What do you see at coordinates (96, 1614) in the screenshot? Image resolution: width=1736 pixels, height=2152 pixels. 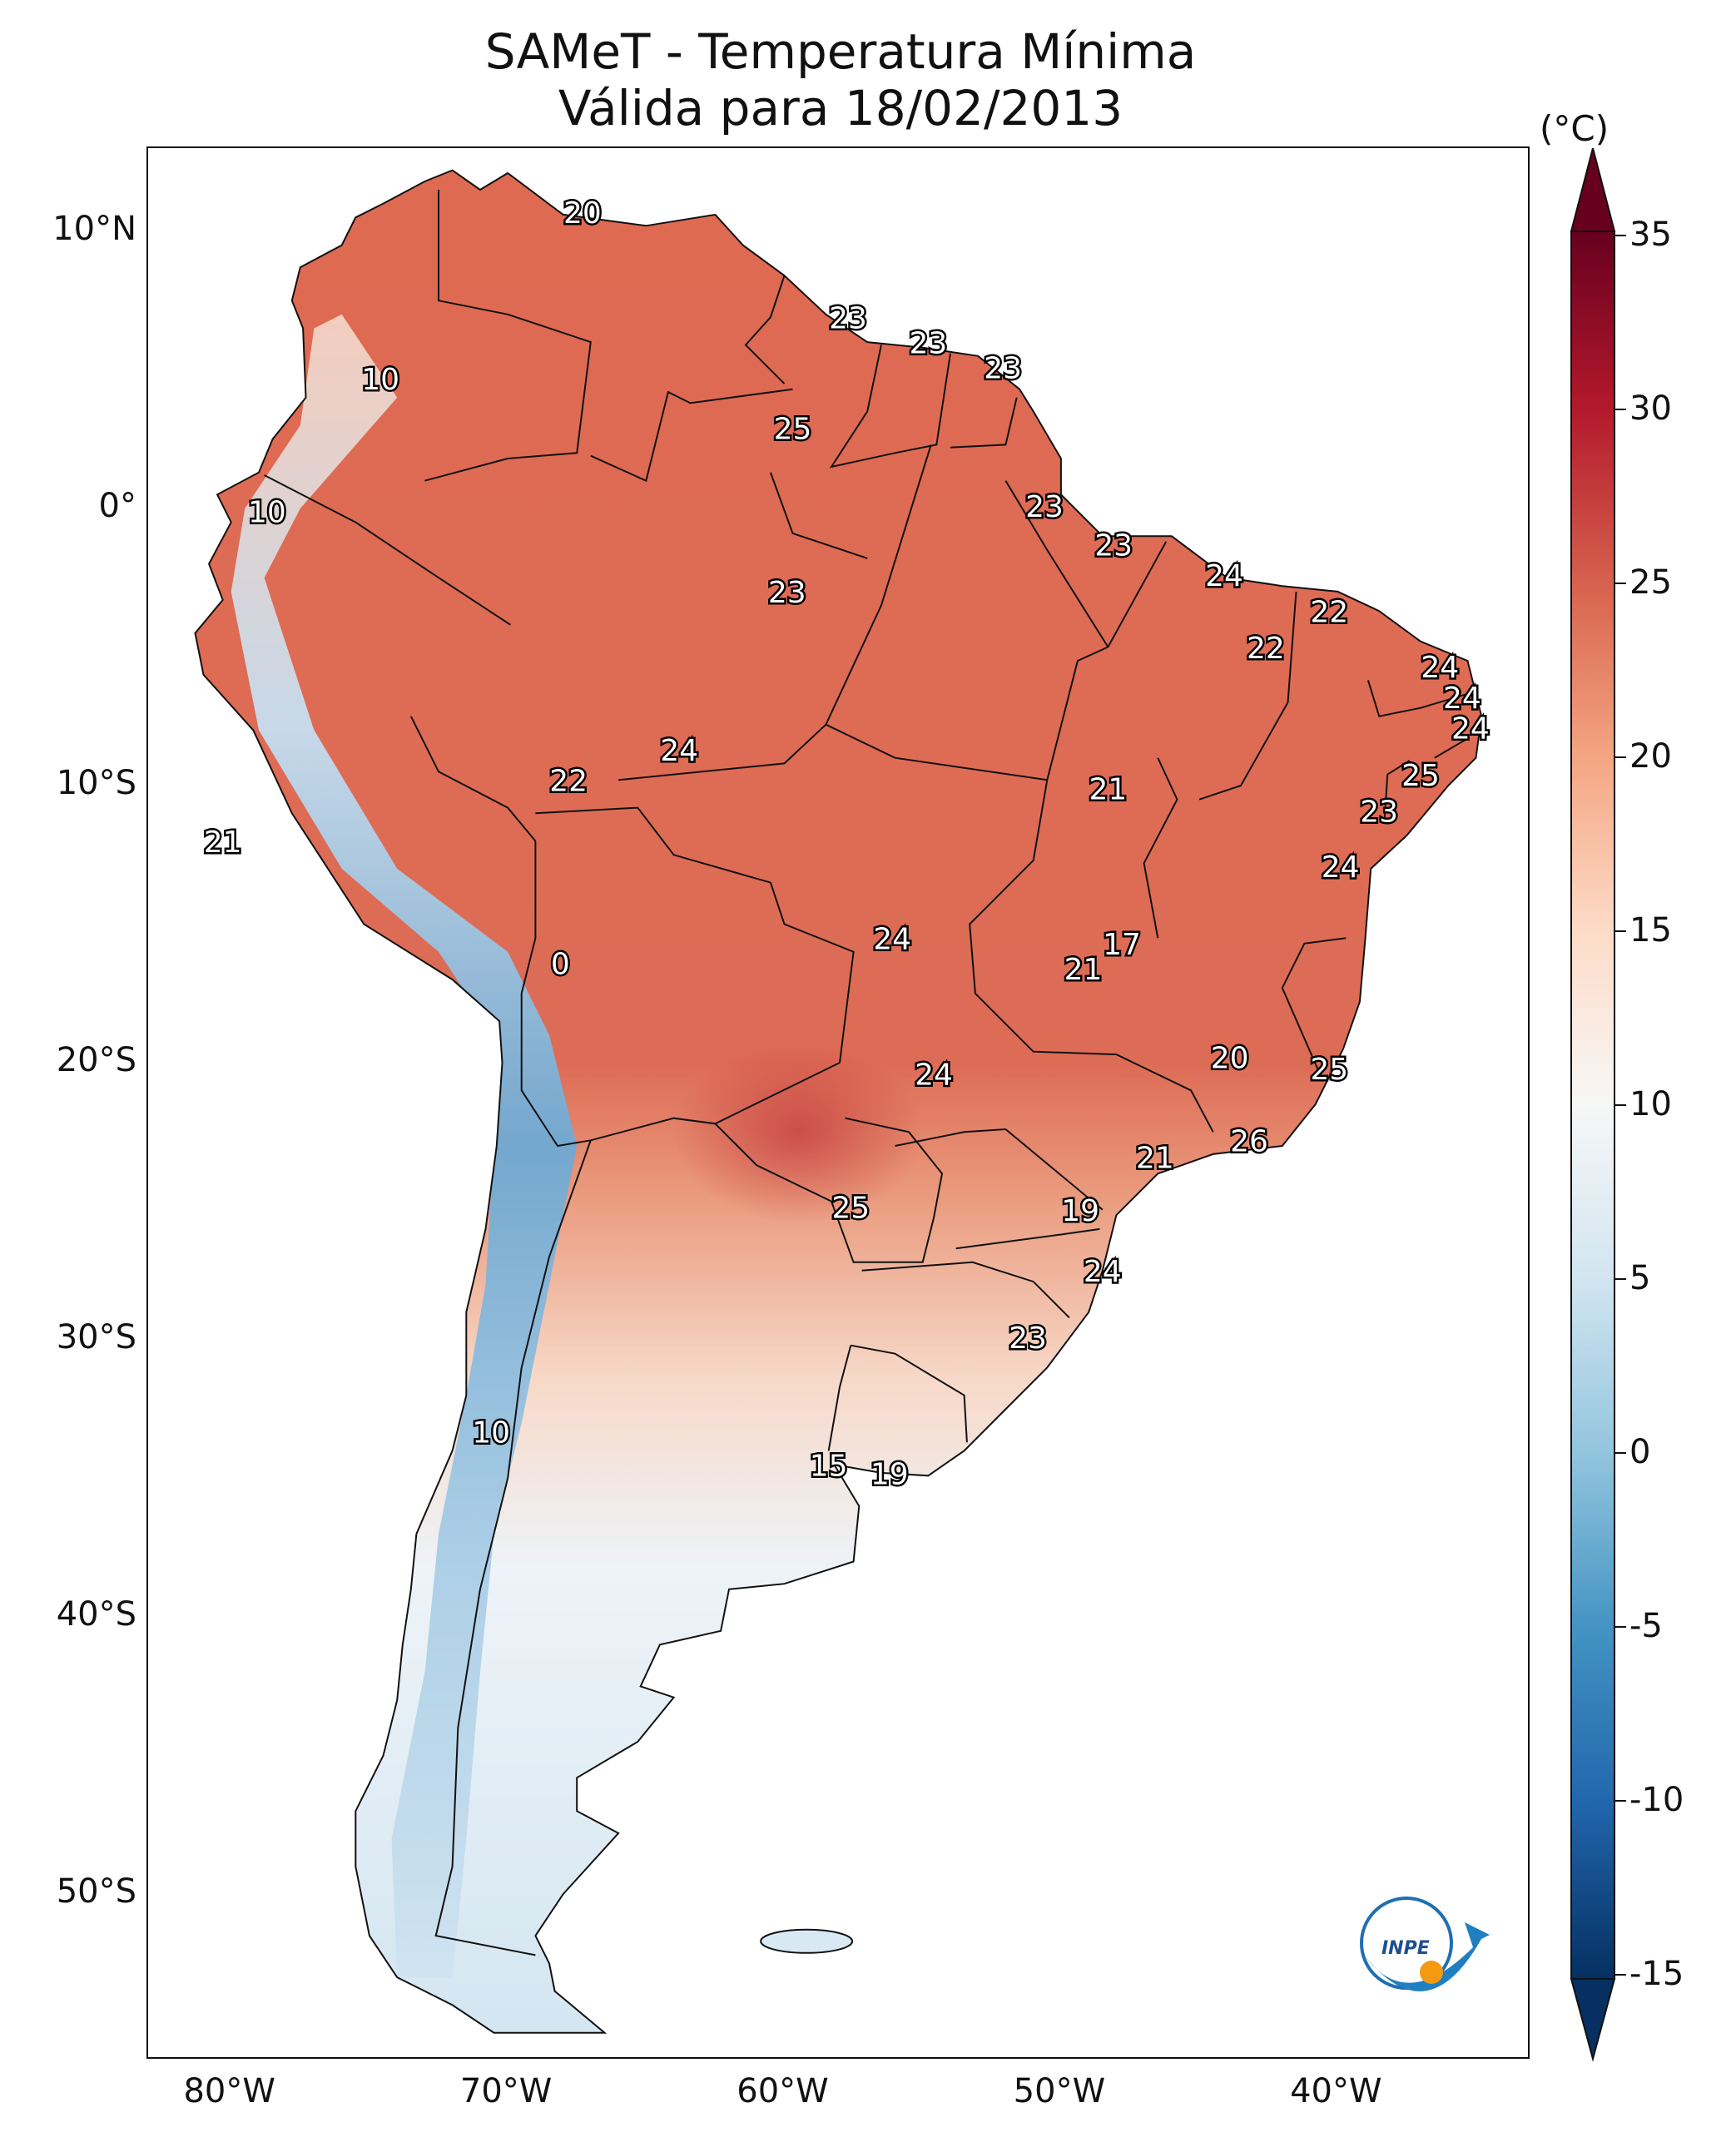 I see `latitude-tick-label: 40°S` at bounding box center [96, 1614].